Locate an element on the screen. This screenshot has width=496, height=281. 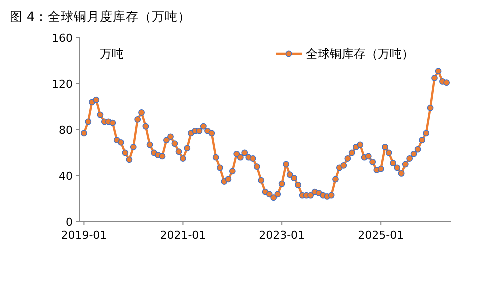
y-tick-label: 120 is located at coordinates (62, 84).